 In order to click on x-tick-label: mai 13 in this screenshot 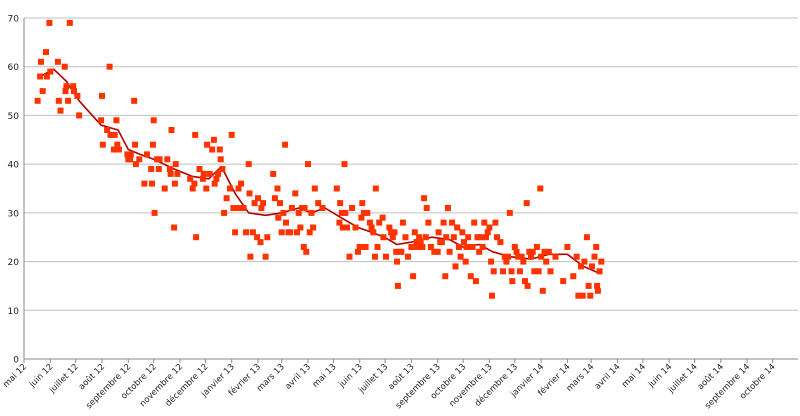, I will do `click(325, 376)`.